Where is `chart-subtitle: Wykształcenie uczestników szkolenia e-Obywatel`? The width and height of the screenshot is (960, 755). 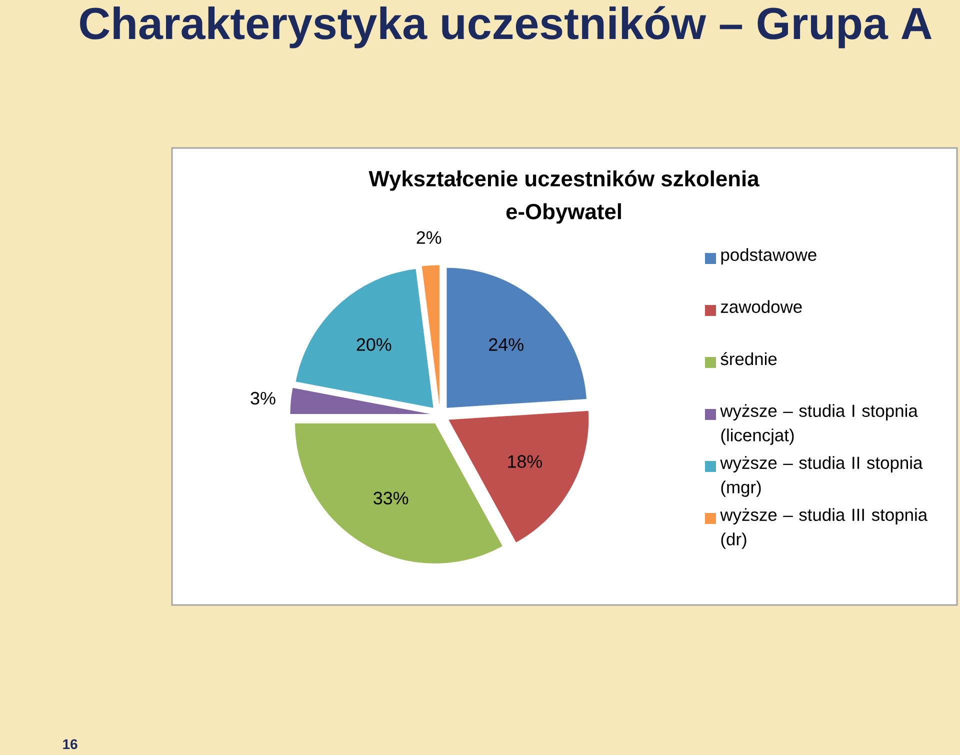 chart-subtitle: Wykształcenie uczestników szkolenia e-Obywatel is located at coordinates (564, 197).